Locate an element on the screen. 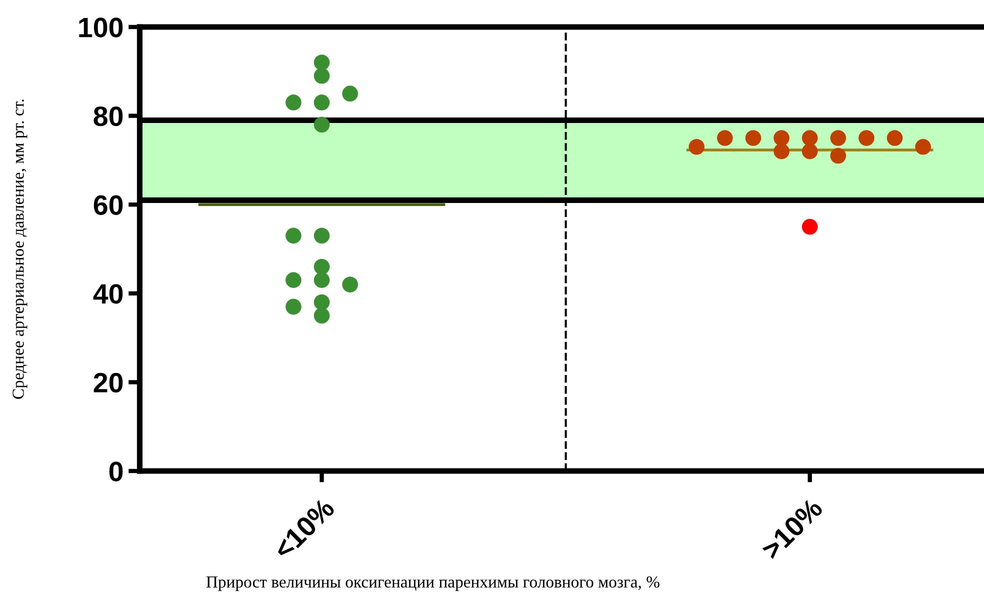  y-tick-label: 100 is located at coordinates (101, 28).